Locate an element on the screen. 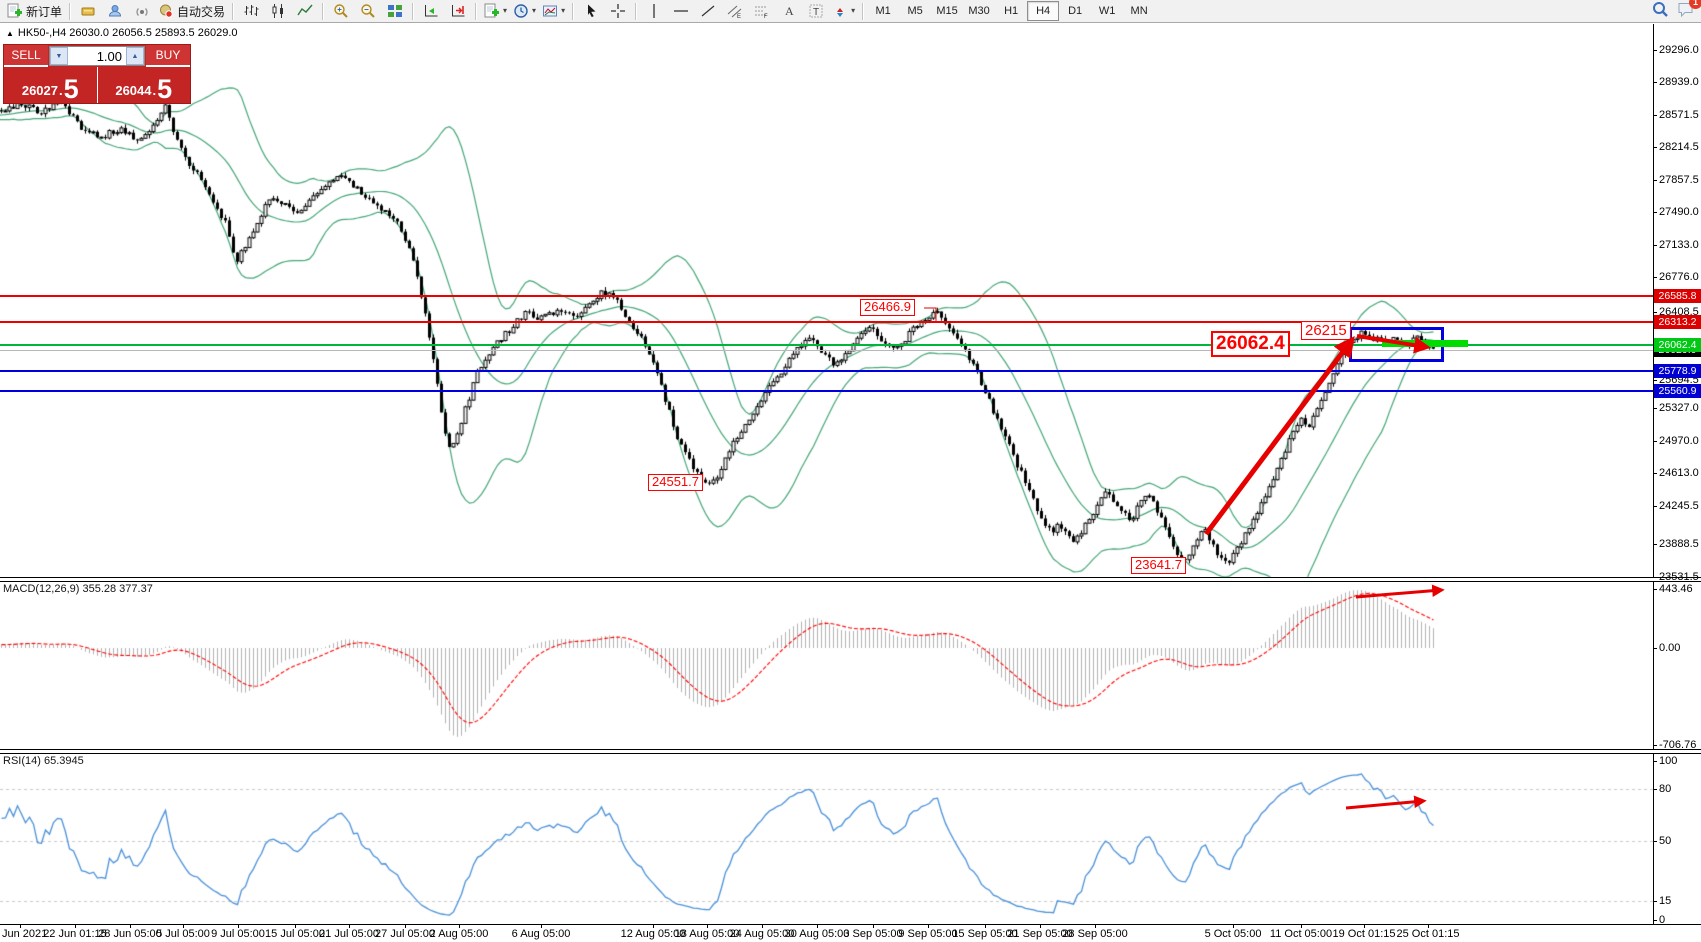 The image size is (1701, 942). price-level-badge: 26062.4 is located at coordinates (1677, 345).